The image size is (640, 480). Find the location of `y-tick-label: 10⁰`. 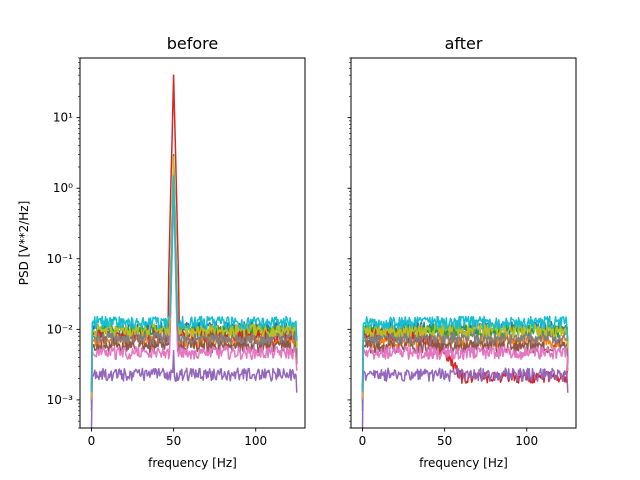

y-tick-label: 10⁰ is located at coordinates (63, 188).